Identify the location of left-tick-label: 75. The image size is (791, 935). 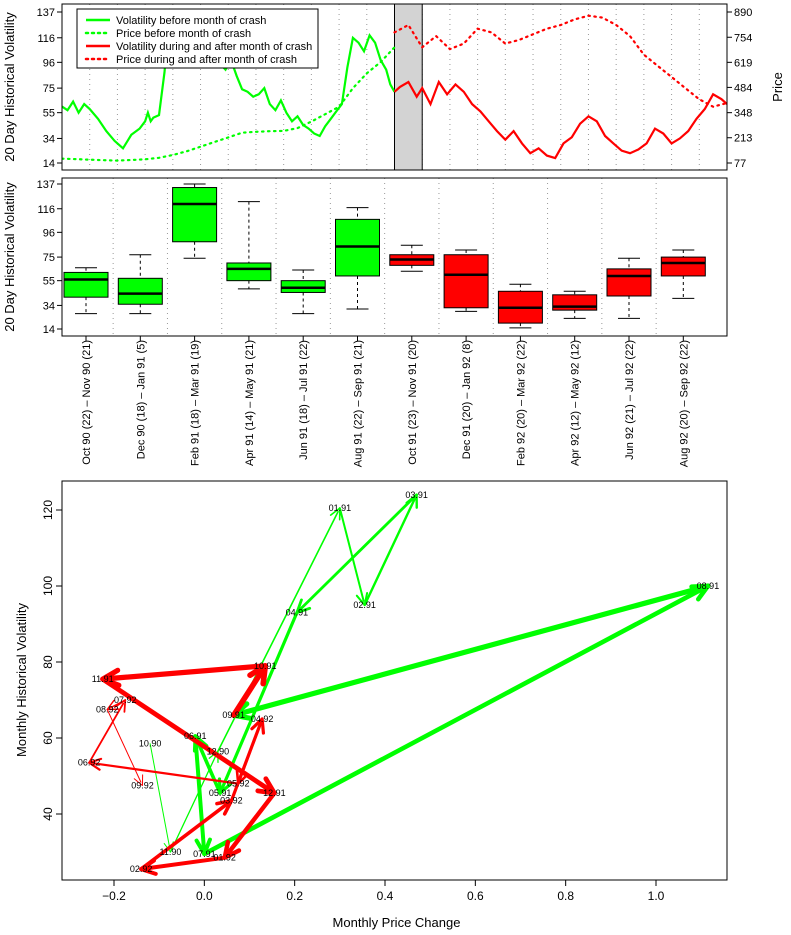
(49, 89).